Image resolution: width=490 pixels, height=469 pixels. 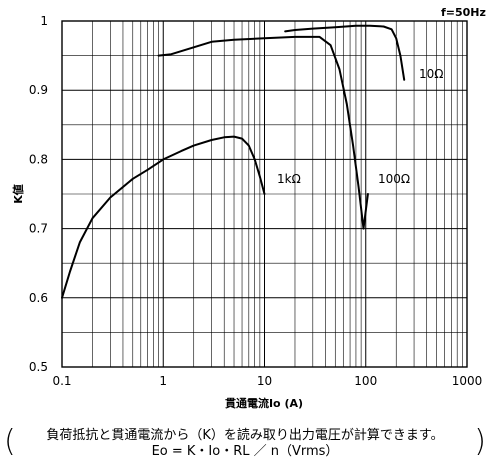 I want to click on y-tick-label: 0.7, so click(x=38, y=229).